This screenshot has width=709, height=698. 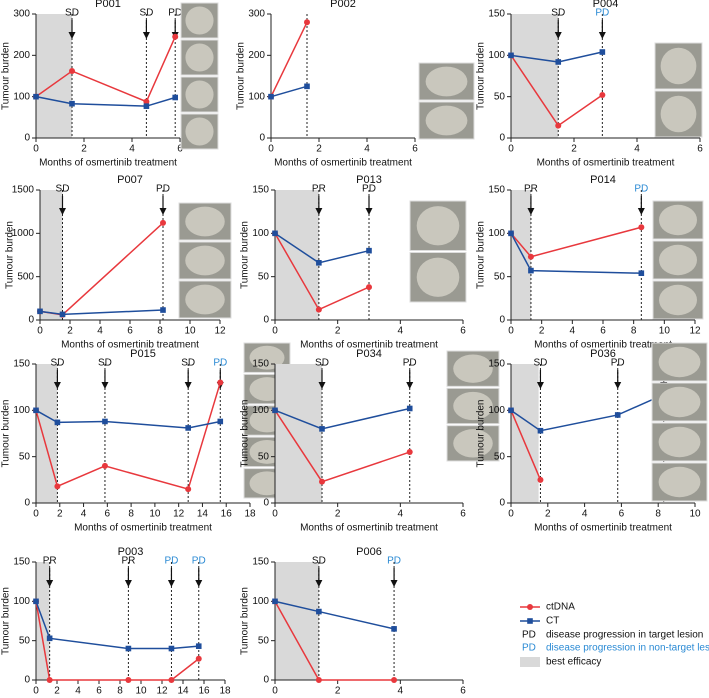 I want to click on x-tick-label: 16, so click(x=227, y=514).